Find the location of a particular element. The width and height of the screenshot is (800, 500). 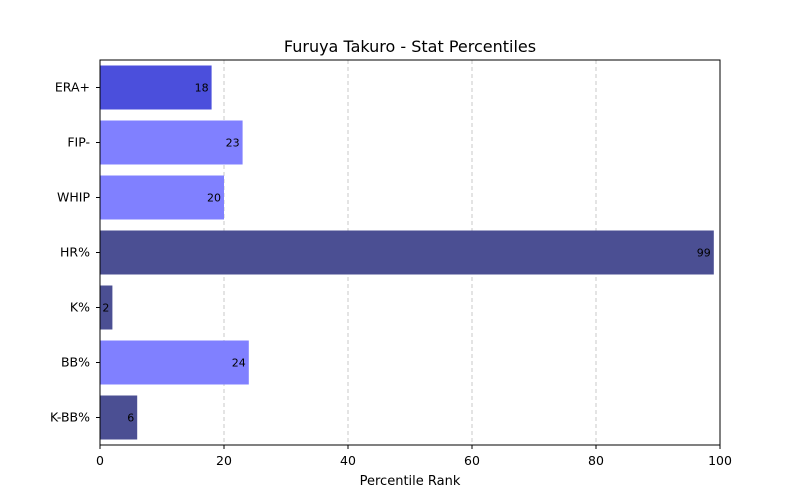

y-tick-label: ERA+ is located at coordinates (72, 87).